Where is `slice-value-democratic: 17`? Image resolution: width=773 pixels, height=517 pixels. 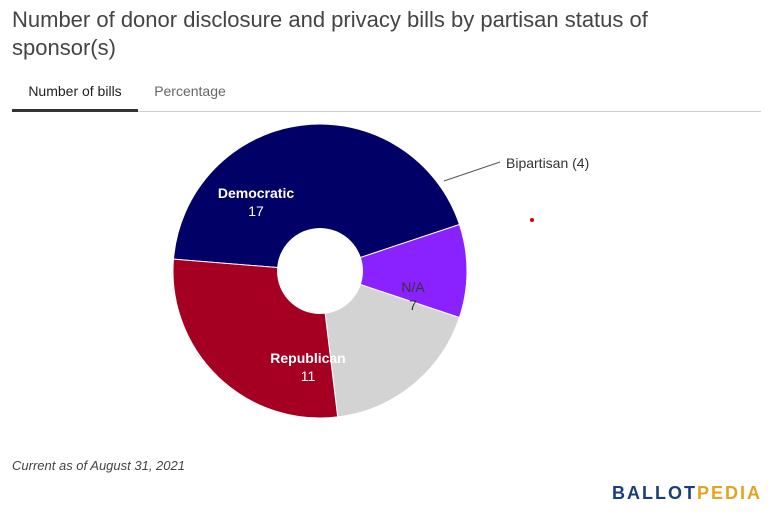 slice-value-democratic: 17 is located at coordinates (256, 211).